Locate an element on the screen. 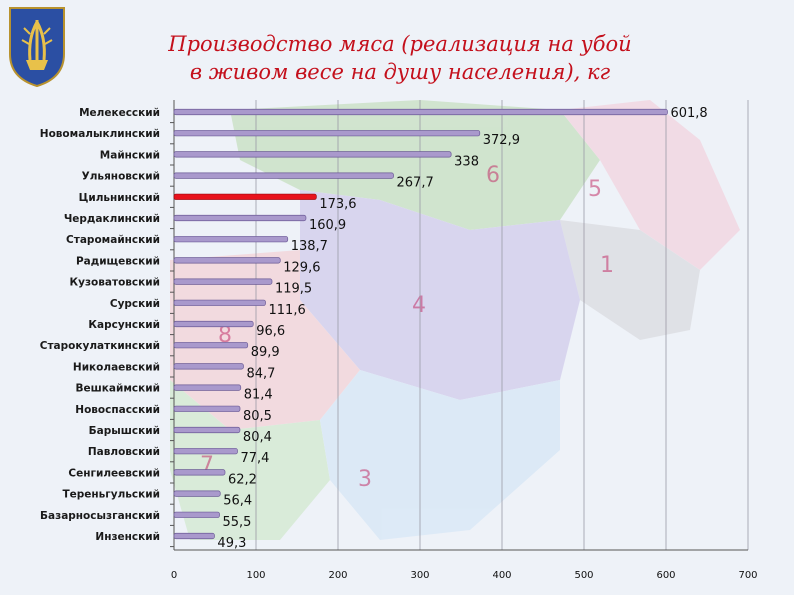 The image size is (794, 595). x-tick-label: 600 is located at coordinates (665, 575).